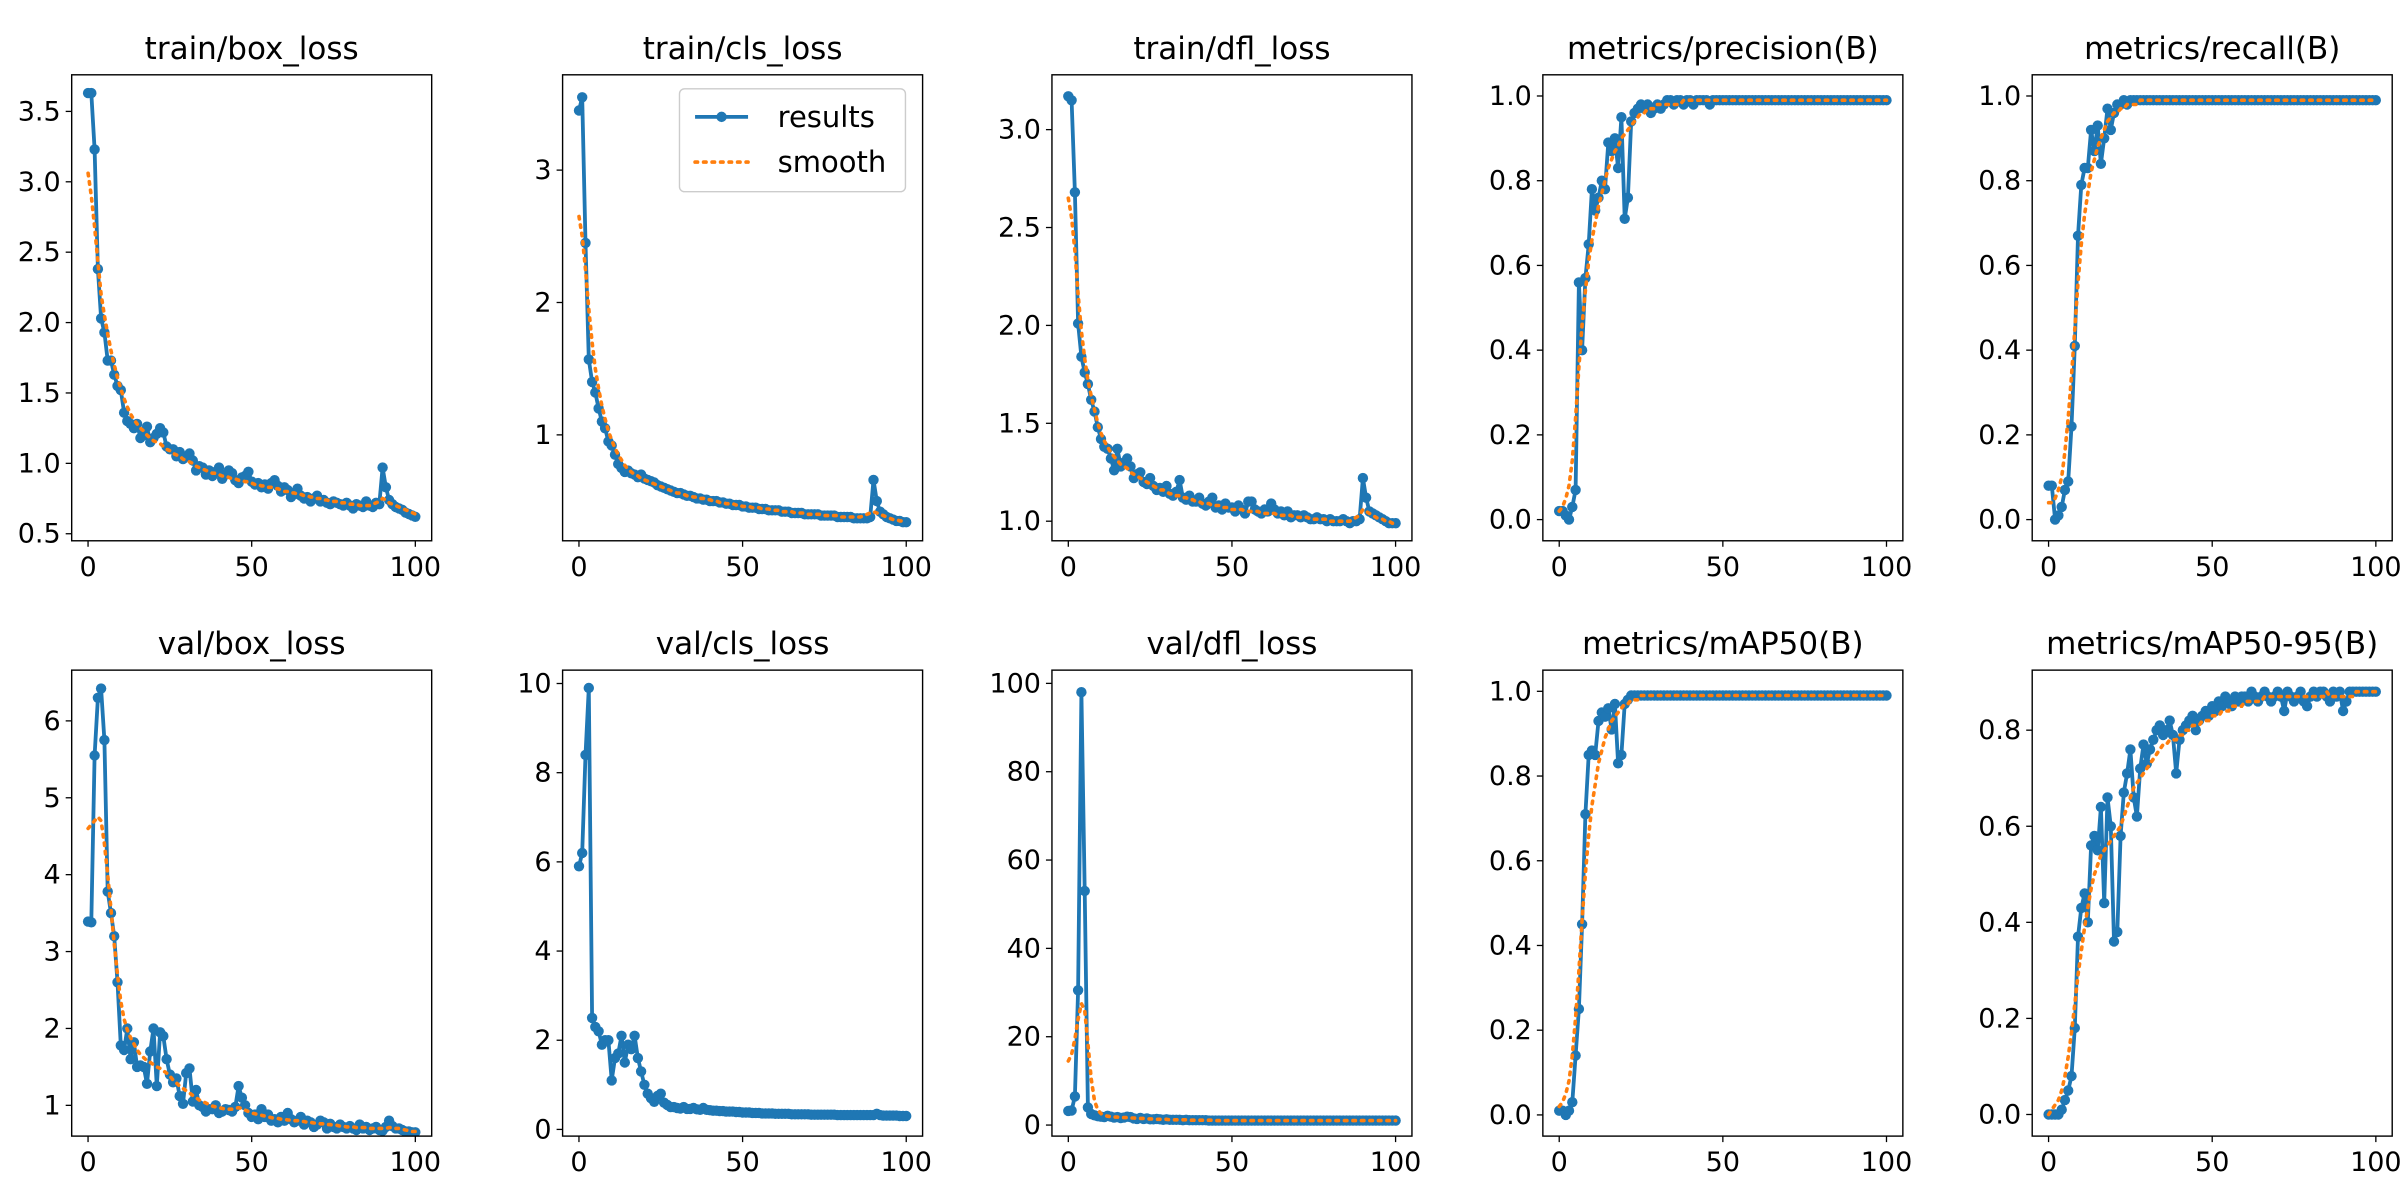  Describe the element at coordinates (721, 117) in the screenshot. I see `legend-results-marker` at that location.